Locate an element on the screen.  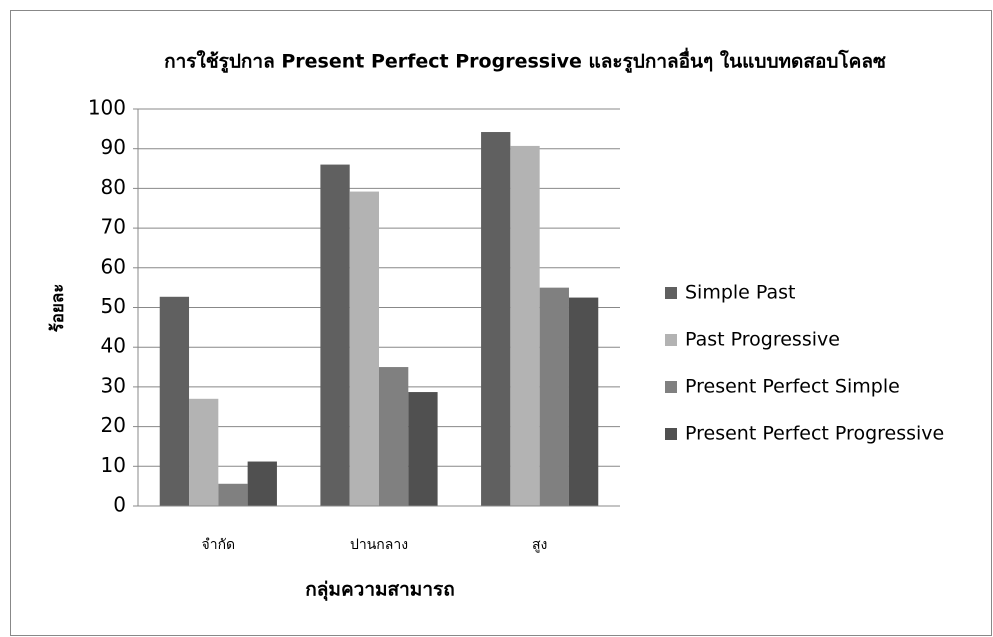
y-tick-label: 20 is located at coordinates (113, 425).